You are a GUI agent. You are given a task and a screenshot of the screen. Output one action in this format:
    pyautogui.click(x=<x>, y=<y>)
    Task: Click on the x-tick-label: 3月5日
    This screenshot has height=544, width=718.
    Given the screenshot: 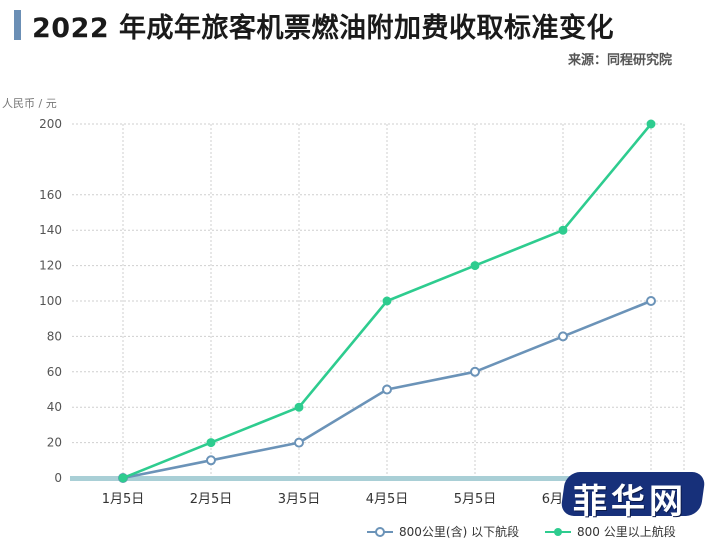 What is the action you would take?
    pyautogui.click(x=299, y=499)
    